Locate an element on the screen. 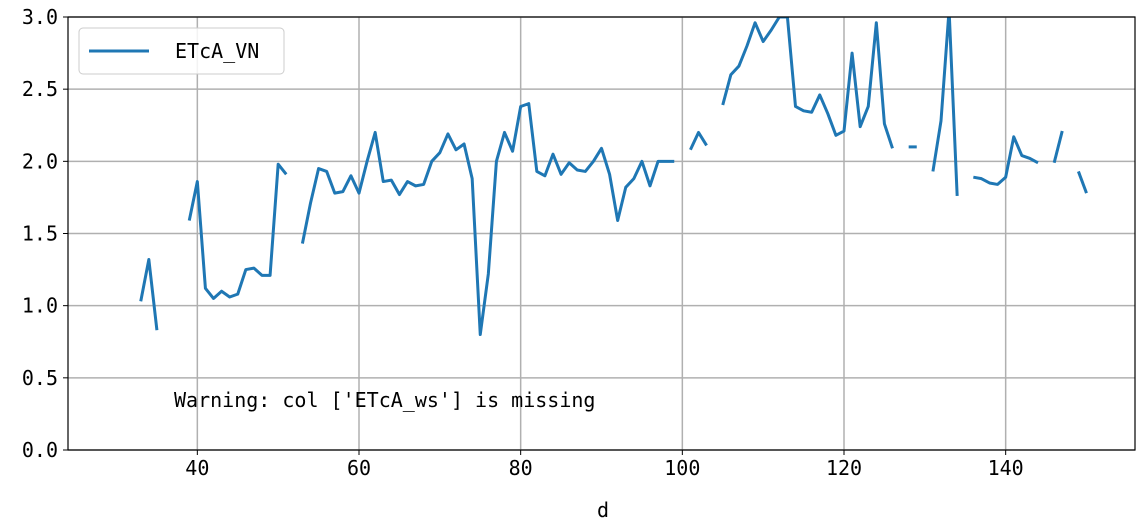 The height and width of the screenshot is (521, 1138). x-tick-label: 60 is located at coordinates (359, 468).